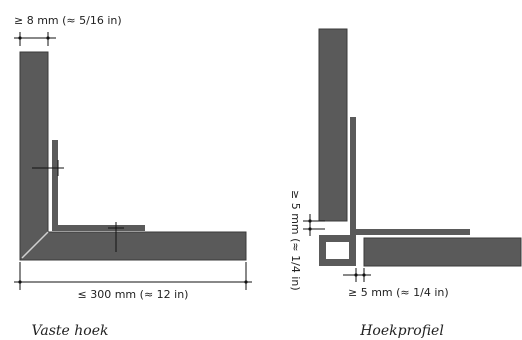 Image resolution: width=522 pixels, height=340 pixels. Describe the element at coordinates (55, 185) in the screenshot. I see `vertical-joint-strip` at that location.